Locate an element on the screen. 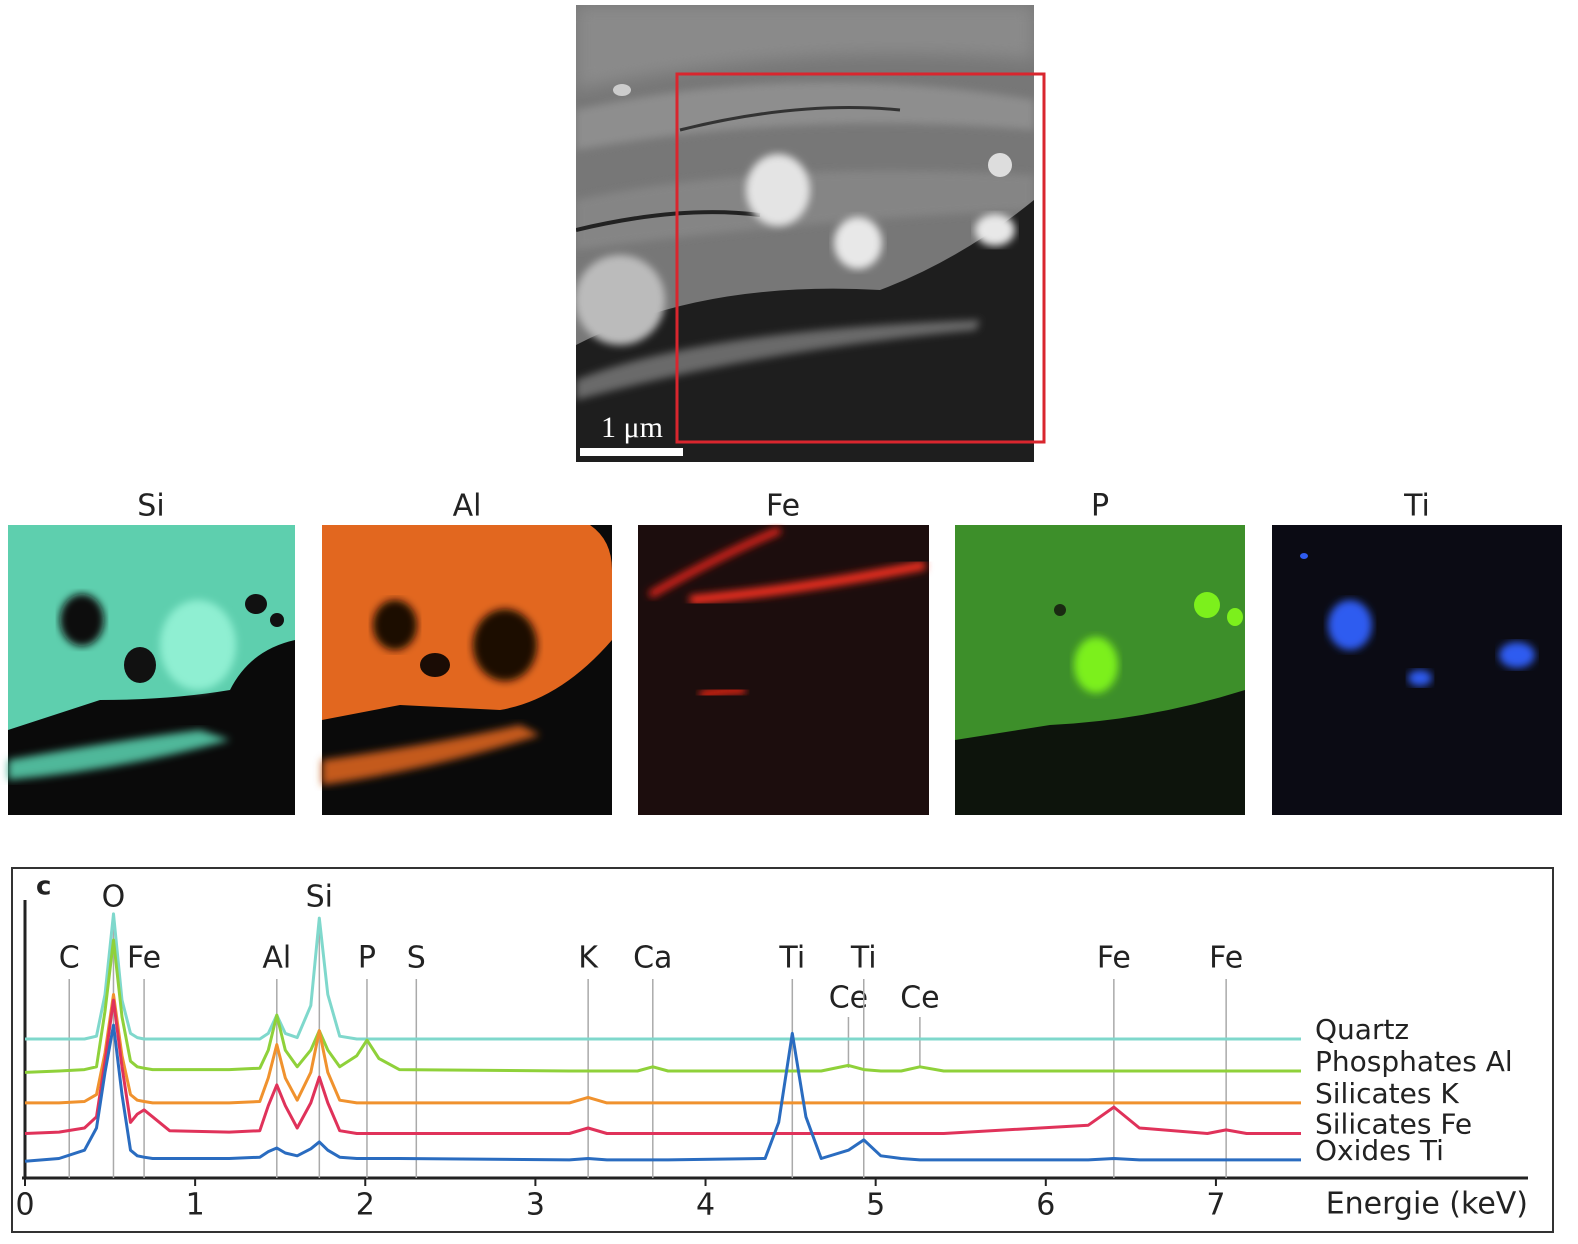 This screenshot has height=1244, width=1578. peak-label: C is located at coordinates (69, 958).